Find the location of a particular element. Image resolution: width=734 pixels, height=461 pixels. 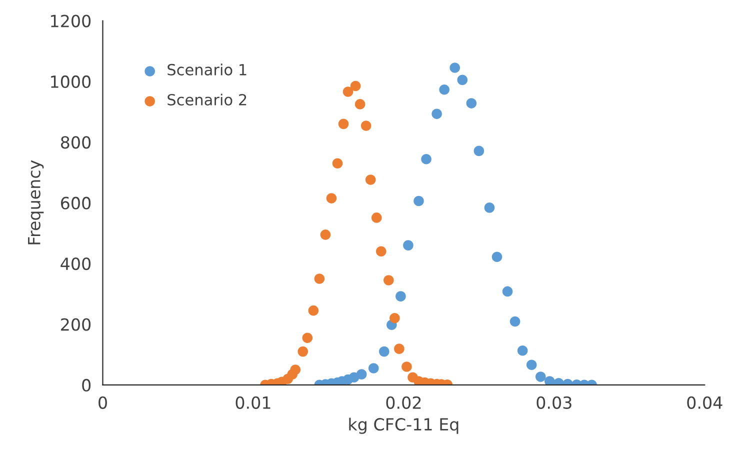

x-tick-label: 0 is located at coordinates (102, 402).